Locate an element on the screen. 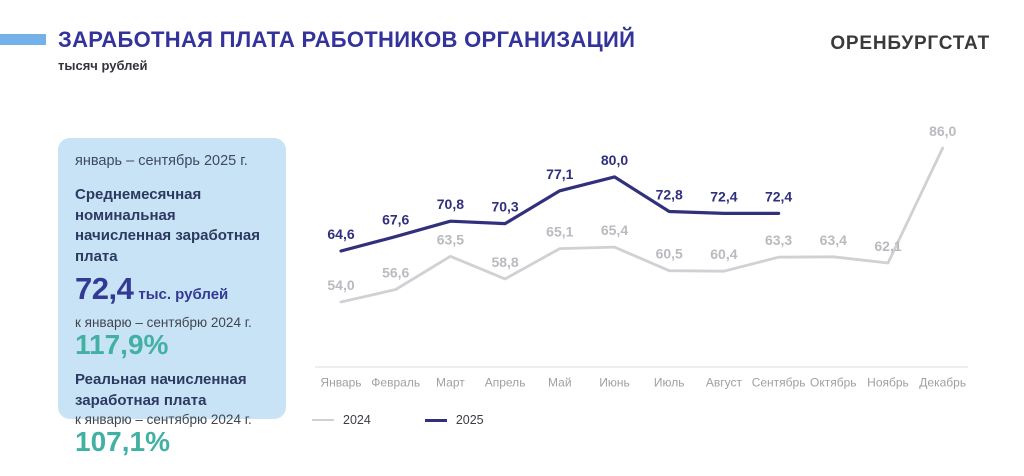  legend-item-2025: 2025 is located at coordinates (454, 420).